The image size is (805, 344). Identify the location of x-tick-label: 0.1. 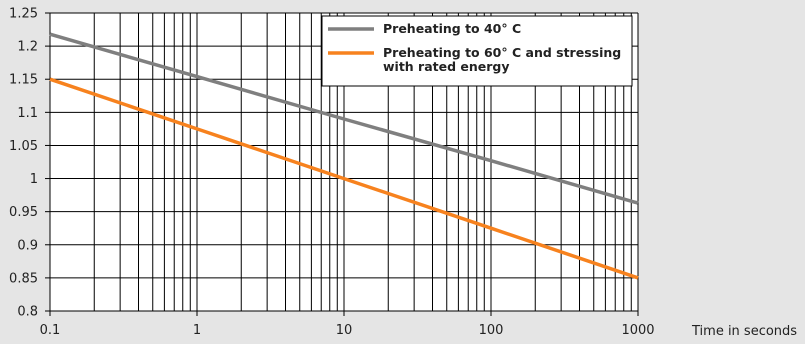
(50, 330).